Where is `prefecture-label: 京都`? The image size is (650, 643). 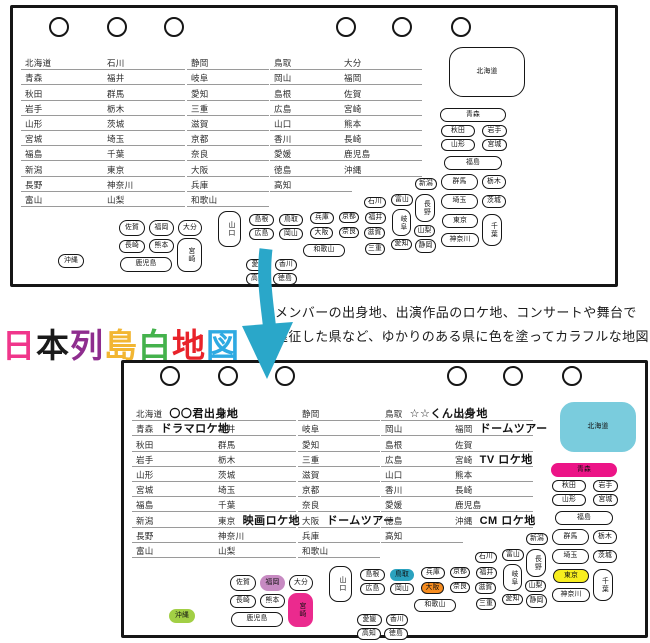
prefecture-label: 京都 is located at coordinates (200, 139).